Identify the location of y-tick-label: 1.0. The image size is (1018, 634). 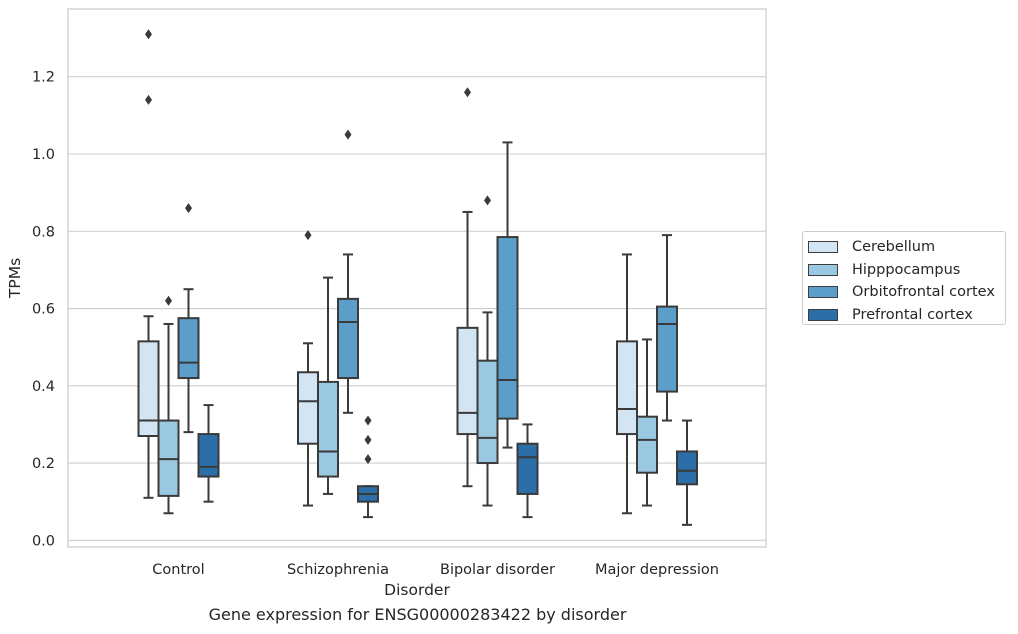
(43, 155).